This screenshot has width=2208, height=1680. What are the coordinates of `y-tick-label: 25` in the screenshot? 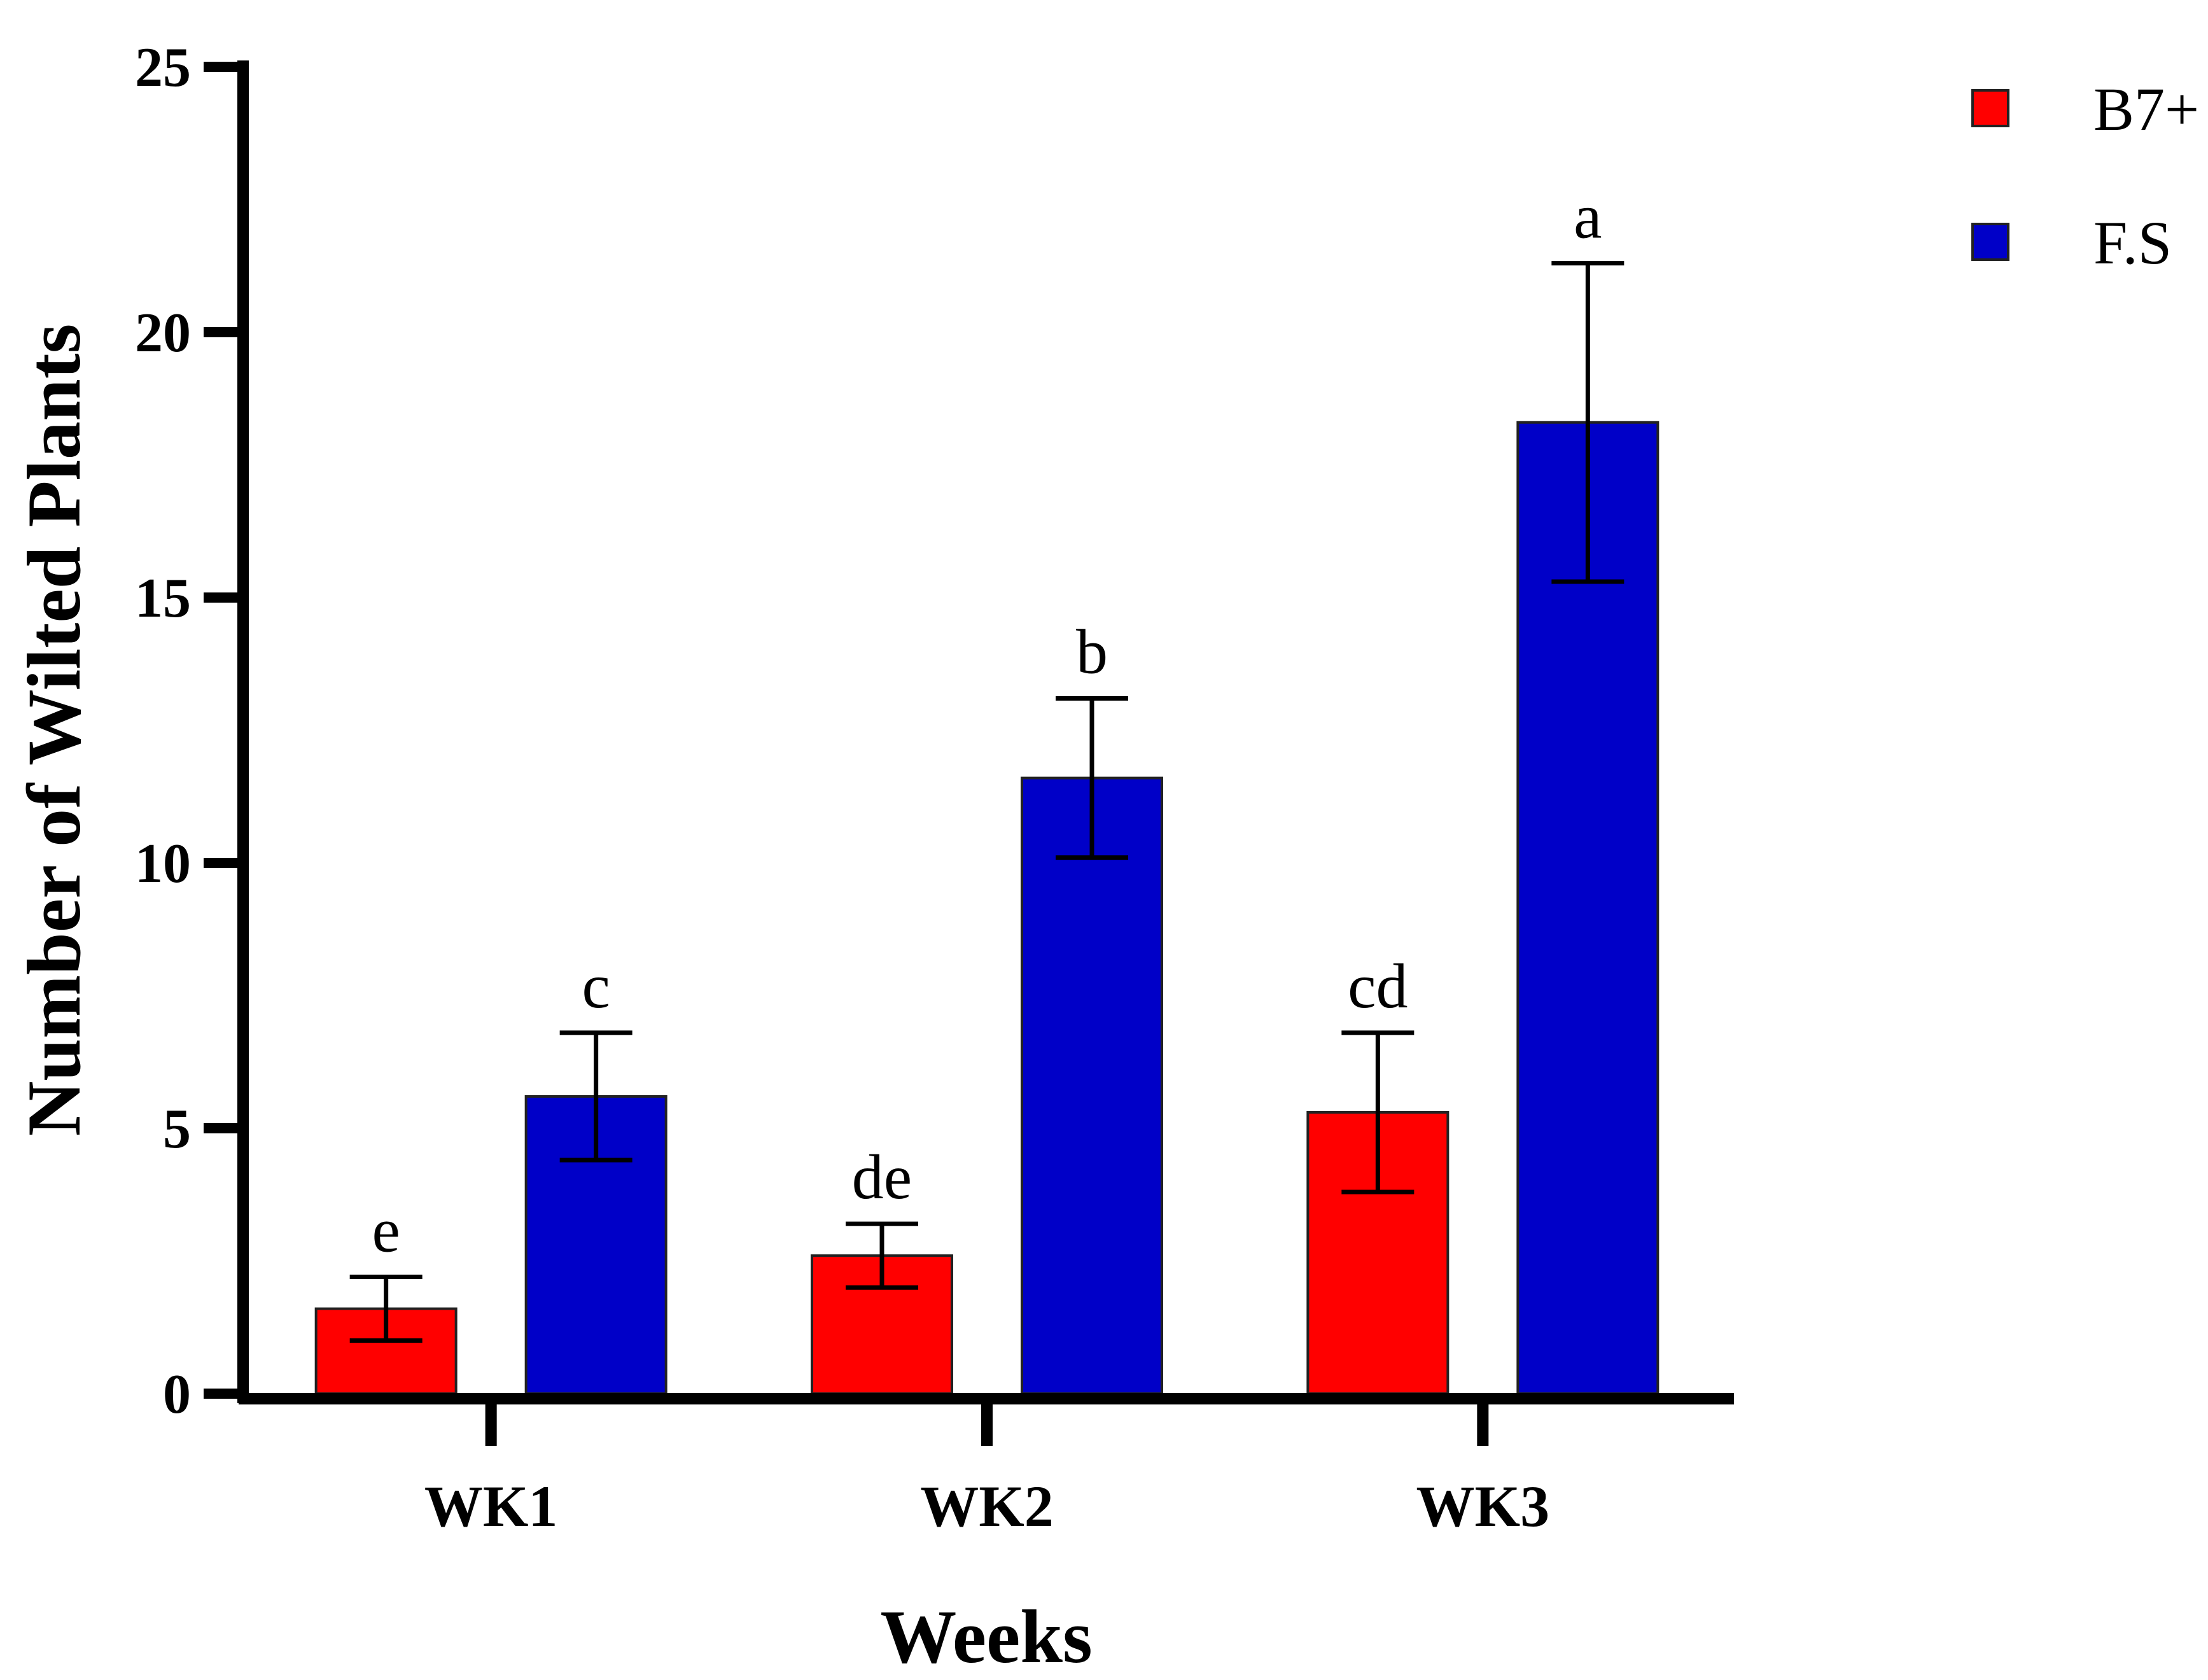 It's located at (163, 68).